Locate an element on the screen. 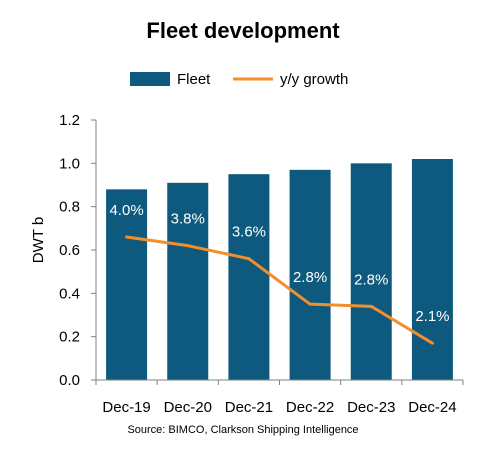 Image resolution: width=486 pixels, height=464 pixels. x-tick-label: Dec-22 is located at coordinates (310, 407).